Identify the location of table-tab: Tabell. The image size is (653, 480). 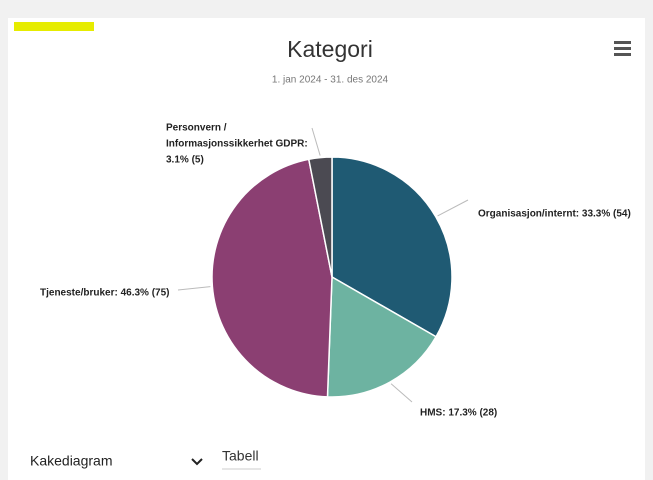
(241, 459).